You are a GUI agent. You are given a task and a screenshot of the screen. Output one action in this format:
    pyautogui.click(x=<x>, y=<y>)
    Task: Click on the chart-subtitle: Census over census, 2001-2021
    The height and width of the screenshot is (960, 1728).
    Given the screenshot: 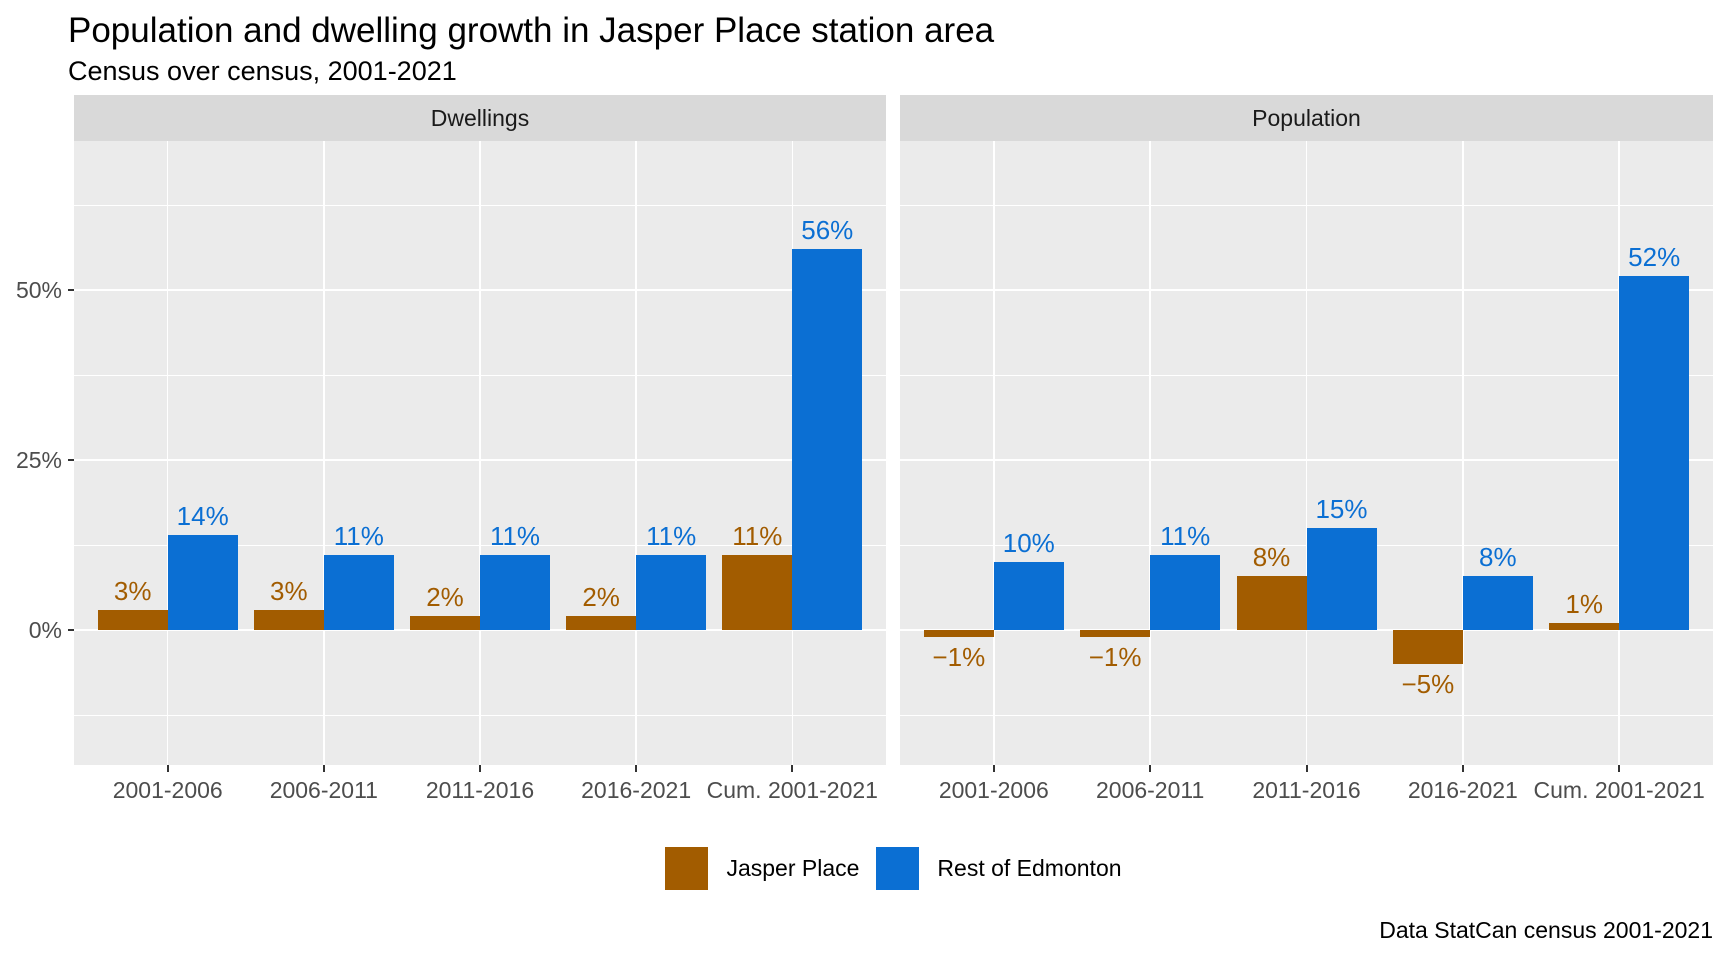 What is the action you would take?
    pyautogui.click(x=262, y=71)
    